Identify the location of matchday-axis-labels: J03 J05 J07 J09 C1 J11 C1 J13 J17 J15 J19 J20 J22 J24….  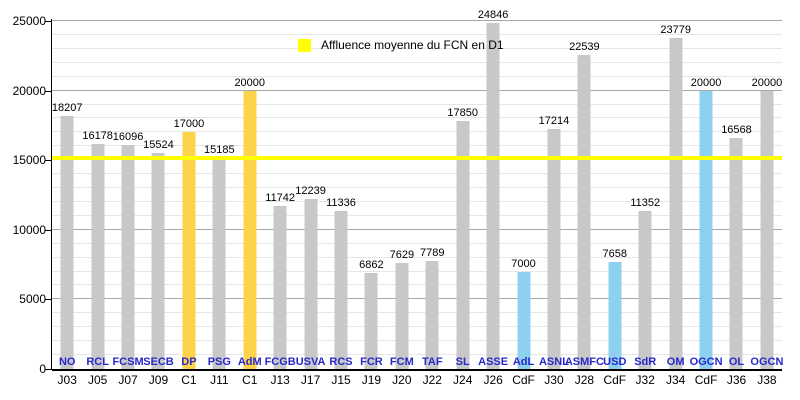
(417, 380).